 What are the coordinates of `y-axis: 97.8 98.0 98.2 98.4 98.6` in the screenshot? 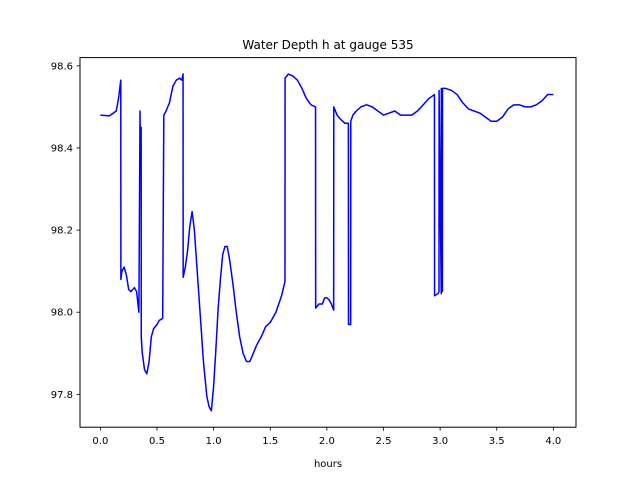 It's located at (65, 231).